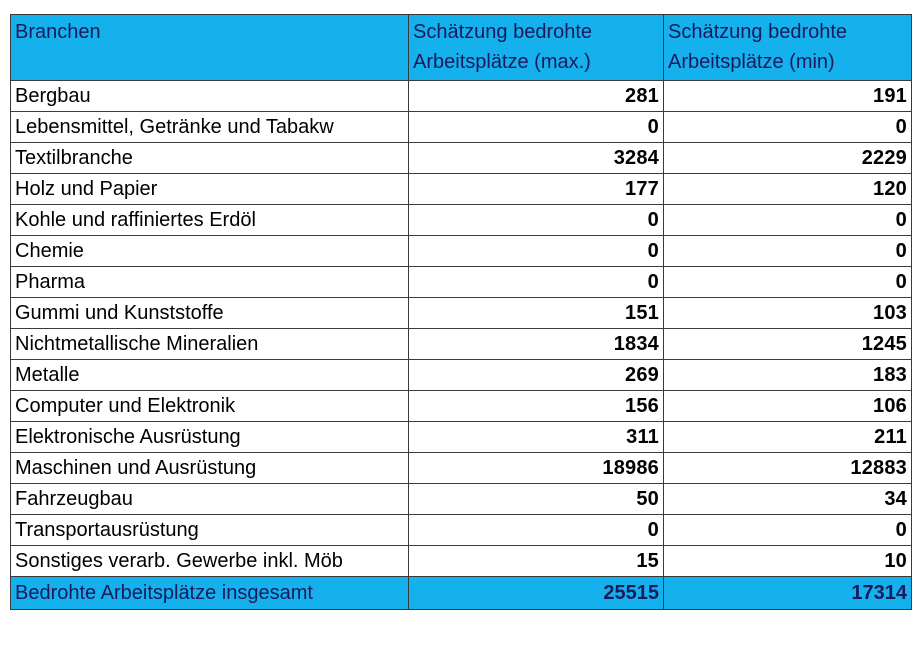 This screenshot has height=647, width=921. I want to click on table-row: Transportausrüstung 0 0, so click(461, 530).